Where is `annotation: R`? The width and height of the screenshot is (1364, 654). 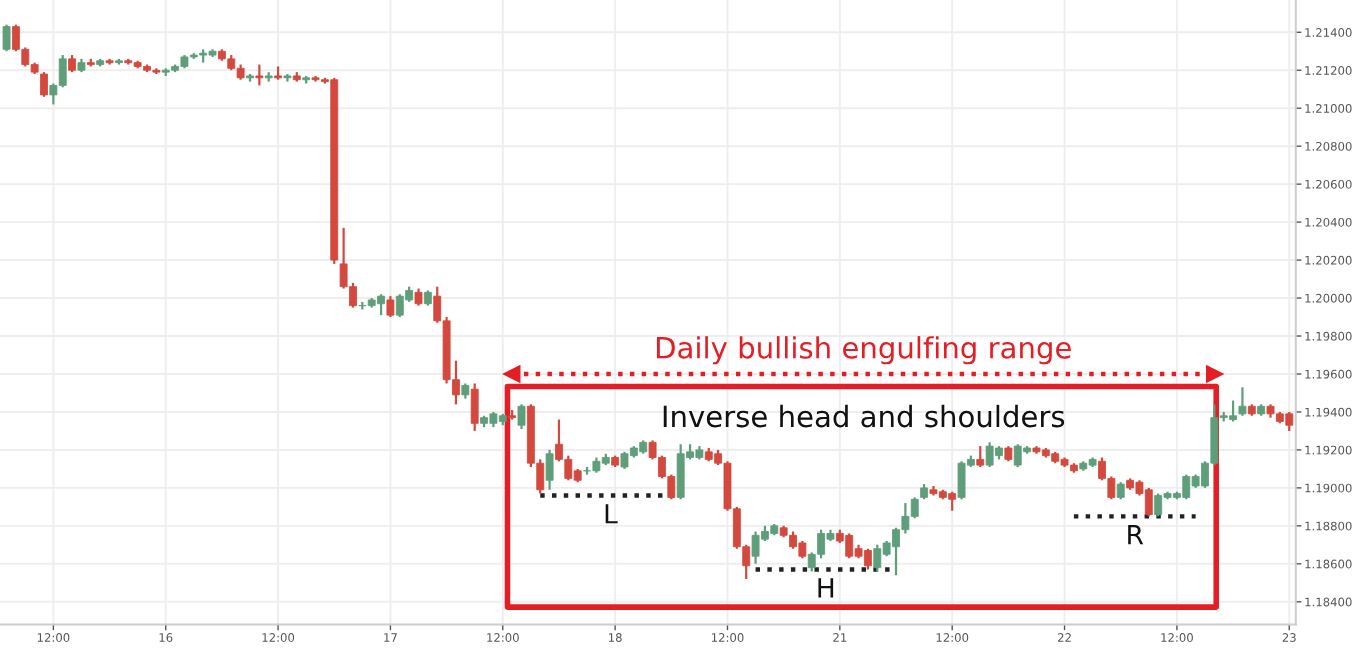
annotation: R is located at coordinates (1136, 535).